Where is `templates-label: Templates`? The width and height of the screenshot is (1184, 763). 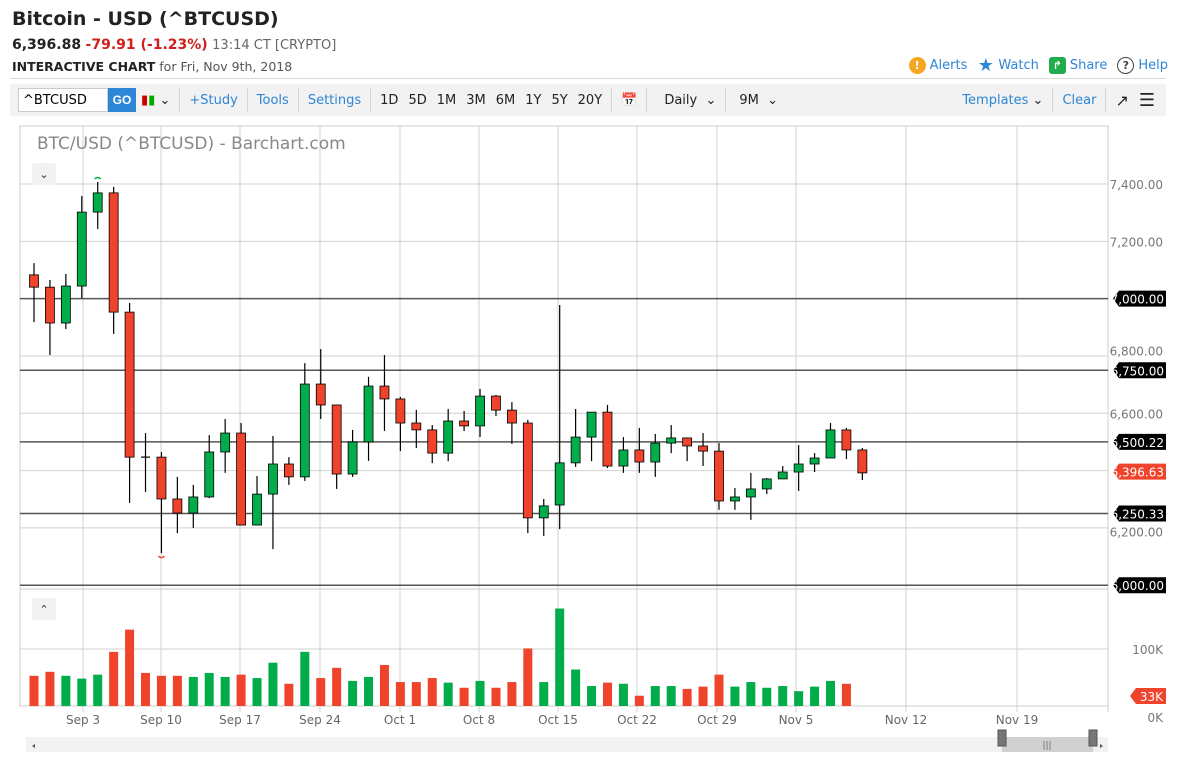
templates-label: Templates is located at coordinates (995, 100).